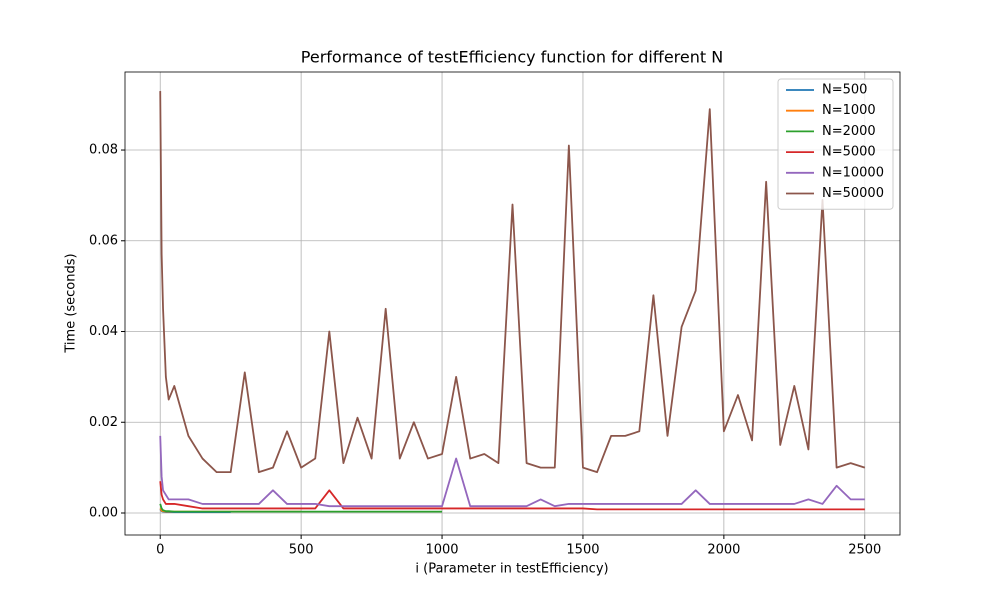  Describe the element at coordinates (441, 550) in the screenshot. I see `x-tick-label: 1000` at that location.